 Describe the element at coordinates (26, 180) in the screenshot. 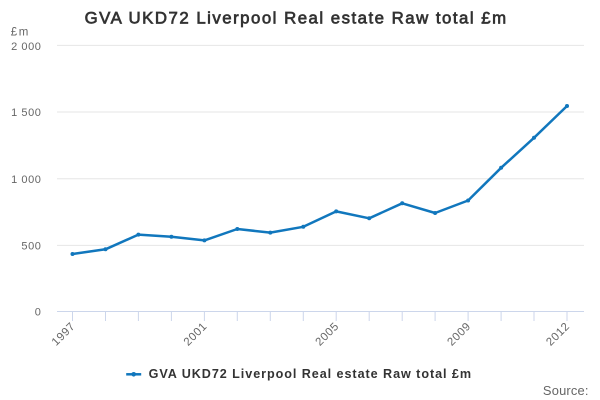

I see `svg-text: 1 000` at that location.